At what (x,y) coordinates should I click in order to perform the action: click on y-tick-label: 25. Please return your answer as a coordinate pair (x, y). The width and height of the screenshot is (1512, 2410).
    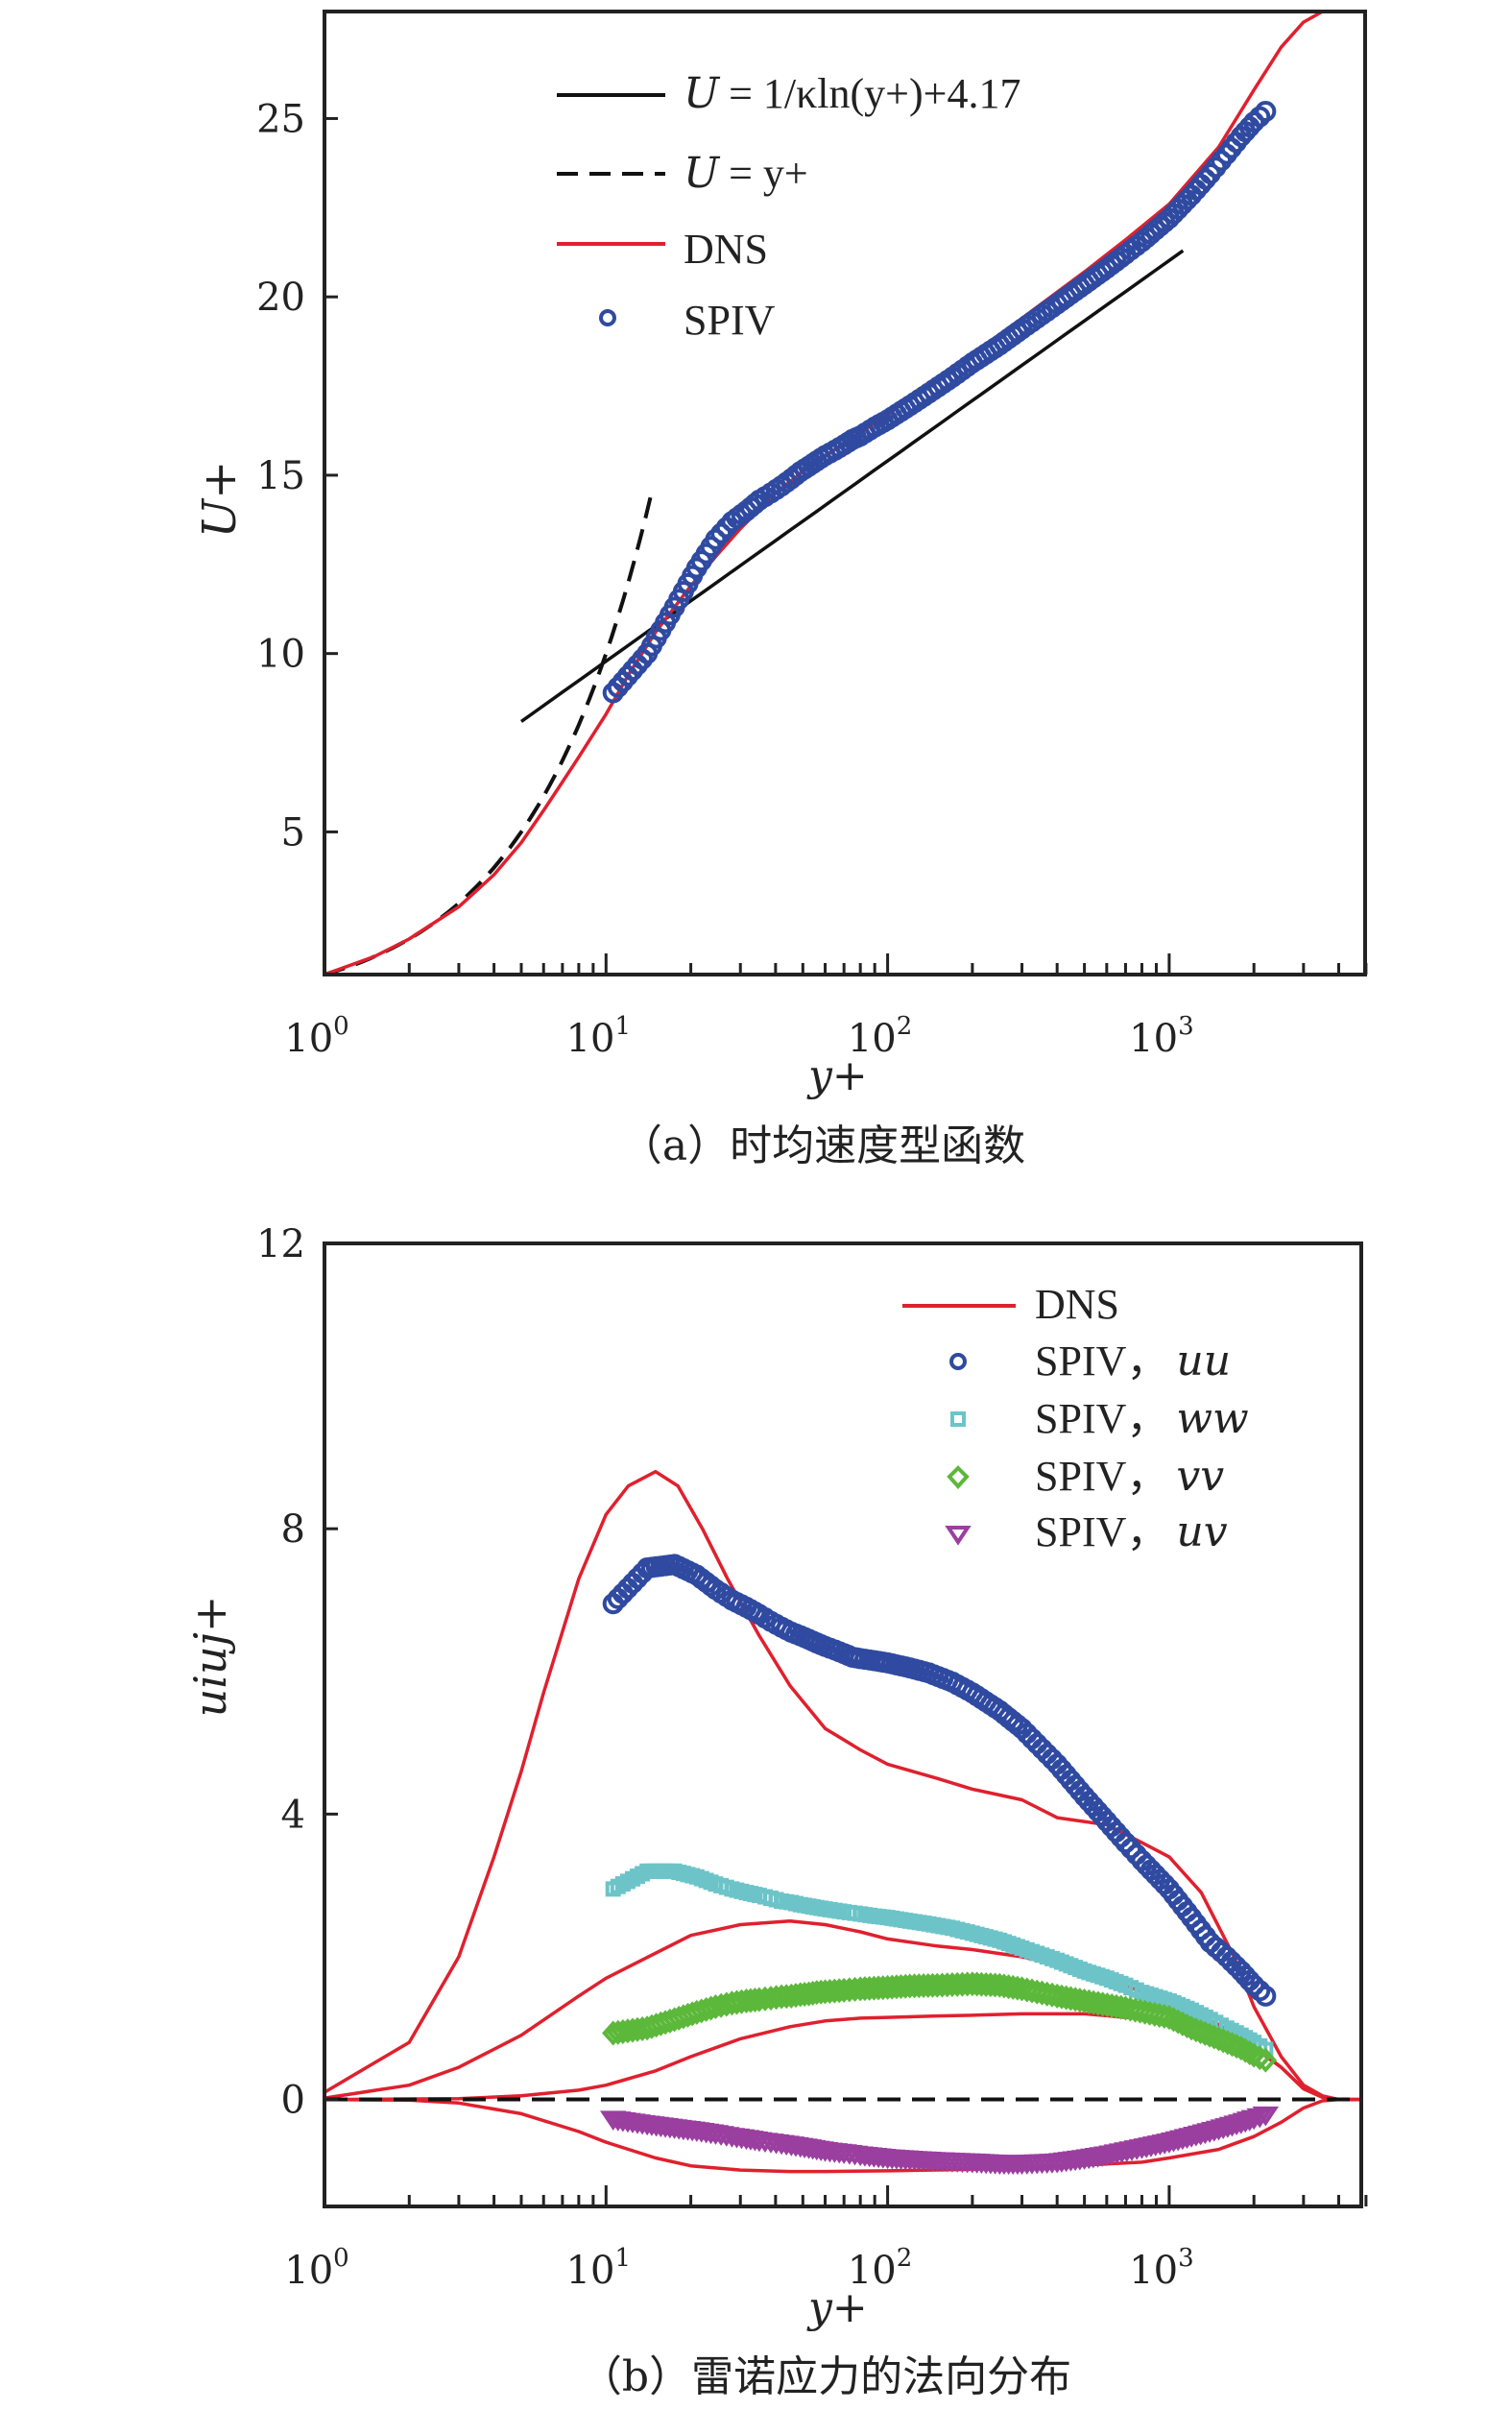
    Looking at the image, I should click on (280, 119).